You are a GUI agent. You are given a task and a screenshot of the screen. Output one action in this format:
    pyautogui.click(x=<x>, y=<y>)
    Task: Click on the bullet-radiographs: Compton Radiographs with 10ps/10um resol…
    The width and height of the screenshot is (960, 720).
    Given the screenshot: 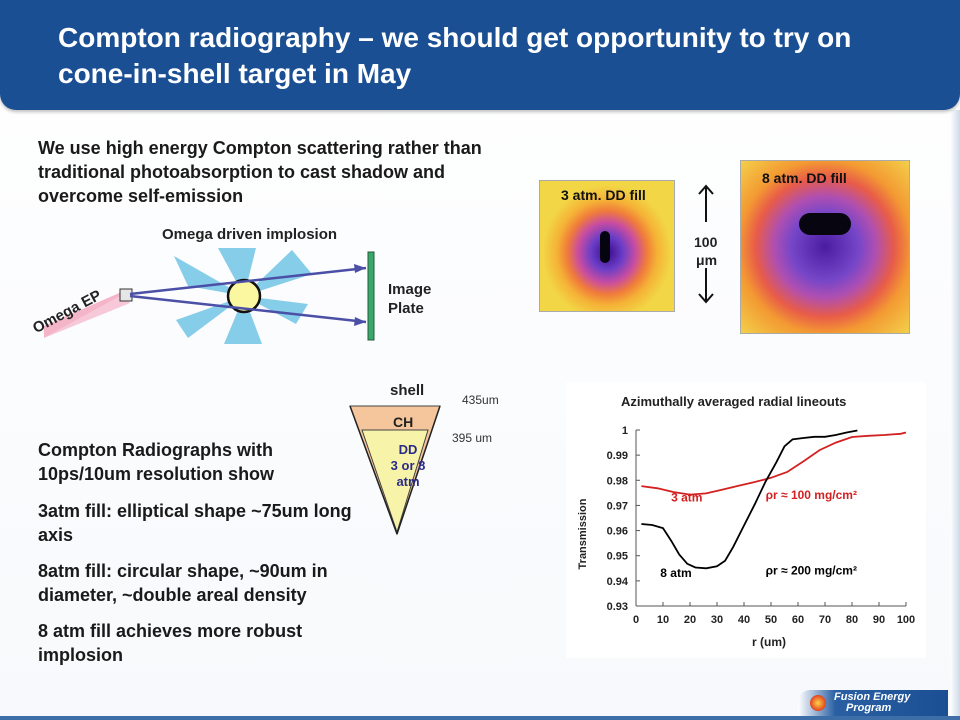 What is the action you would take?
    pyautogui.click(x=156, y=462)
    